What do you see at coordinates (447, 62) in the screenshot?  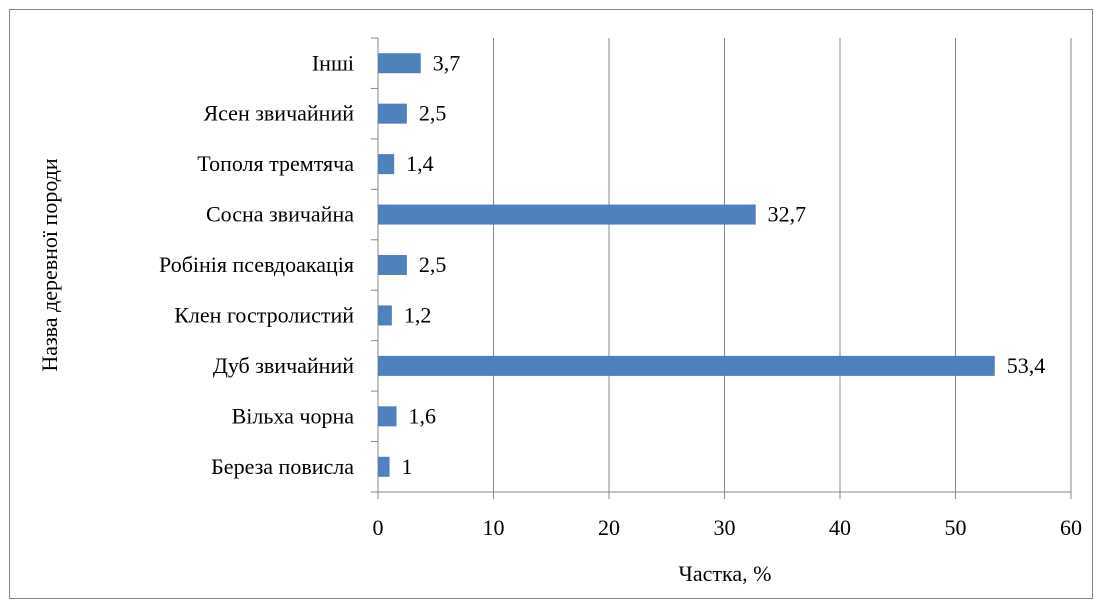 I see `value-label: 3,7` at bounding box center [447, 62].